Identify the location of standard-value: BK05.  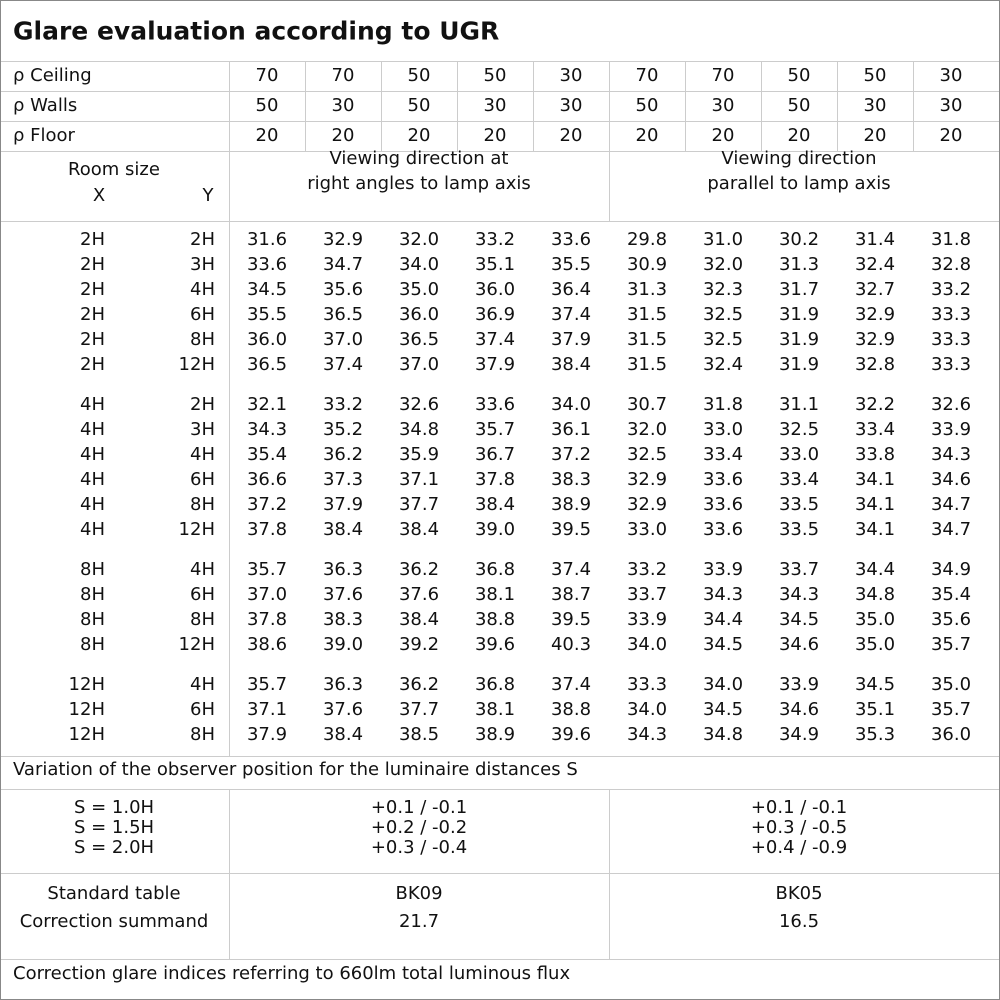
(799, 893).